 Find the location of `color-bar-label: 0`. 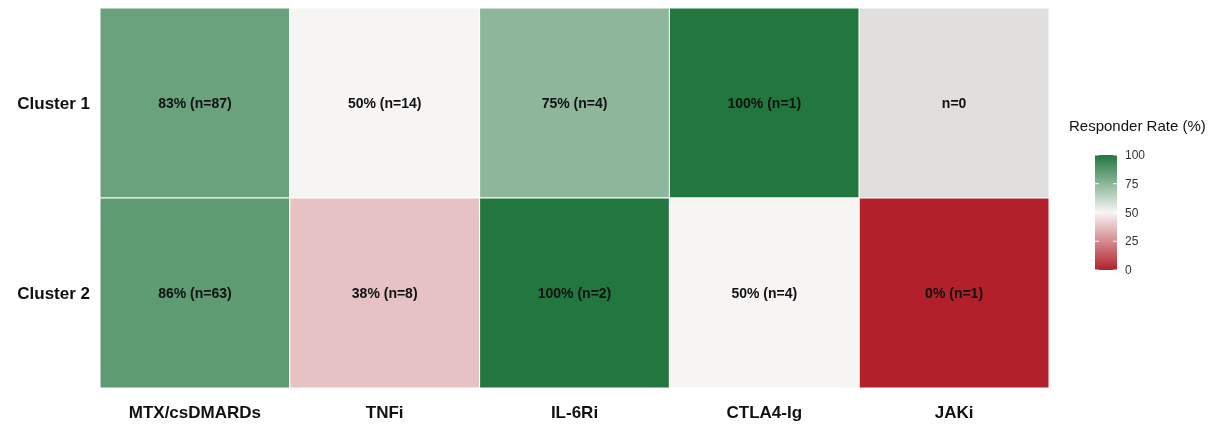

color-bar-label: 0 is located at coordinates (1128, 270).